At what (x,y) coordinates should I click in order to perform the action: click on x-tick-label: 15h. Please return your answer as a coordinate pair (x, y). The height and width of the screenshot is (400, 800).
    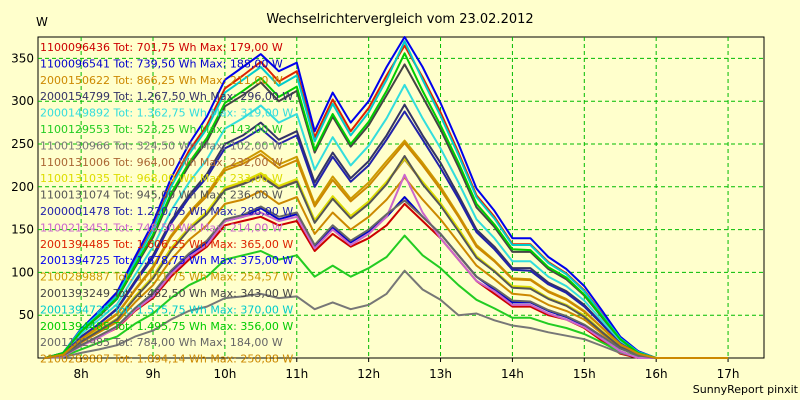
    Looking at the image, I should click on (584, 374).